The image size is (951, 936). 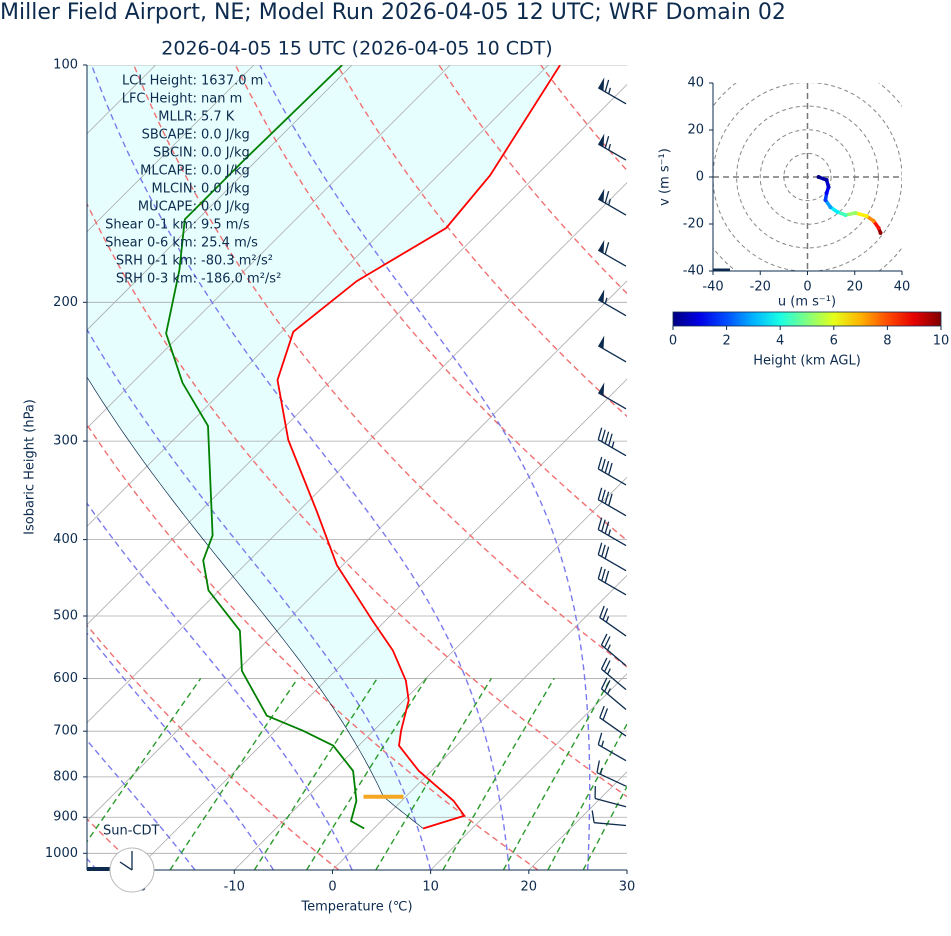 What do you see at coordinates (213, 747) in the screenshot?
I see `dry-adiabat` at bounding box center [213, 747].